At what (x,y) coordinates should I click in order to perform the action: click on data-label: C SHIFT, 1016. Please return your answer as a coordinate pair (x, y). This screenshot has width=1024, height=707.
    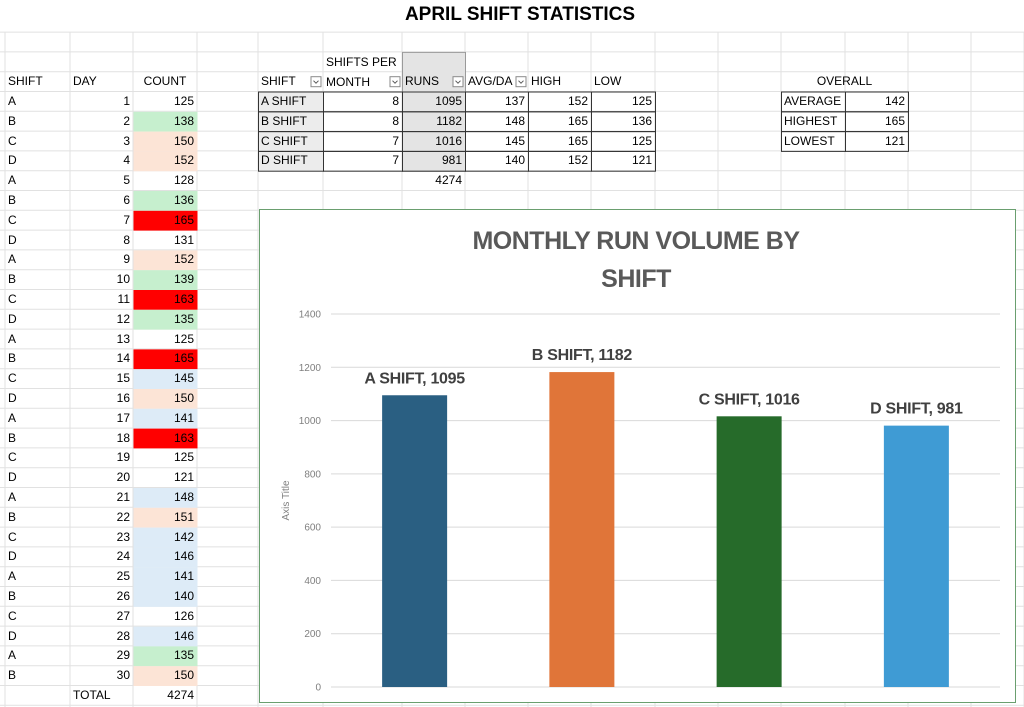
    Looking at the image, I should click on (749, 399).